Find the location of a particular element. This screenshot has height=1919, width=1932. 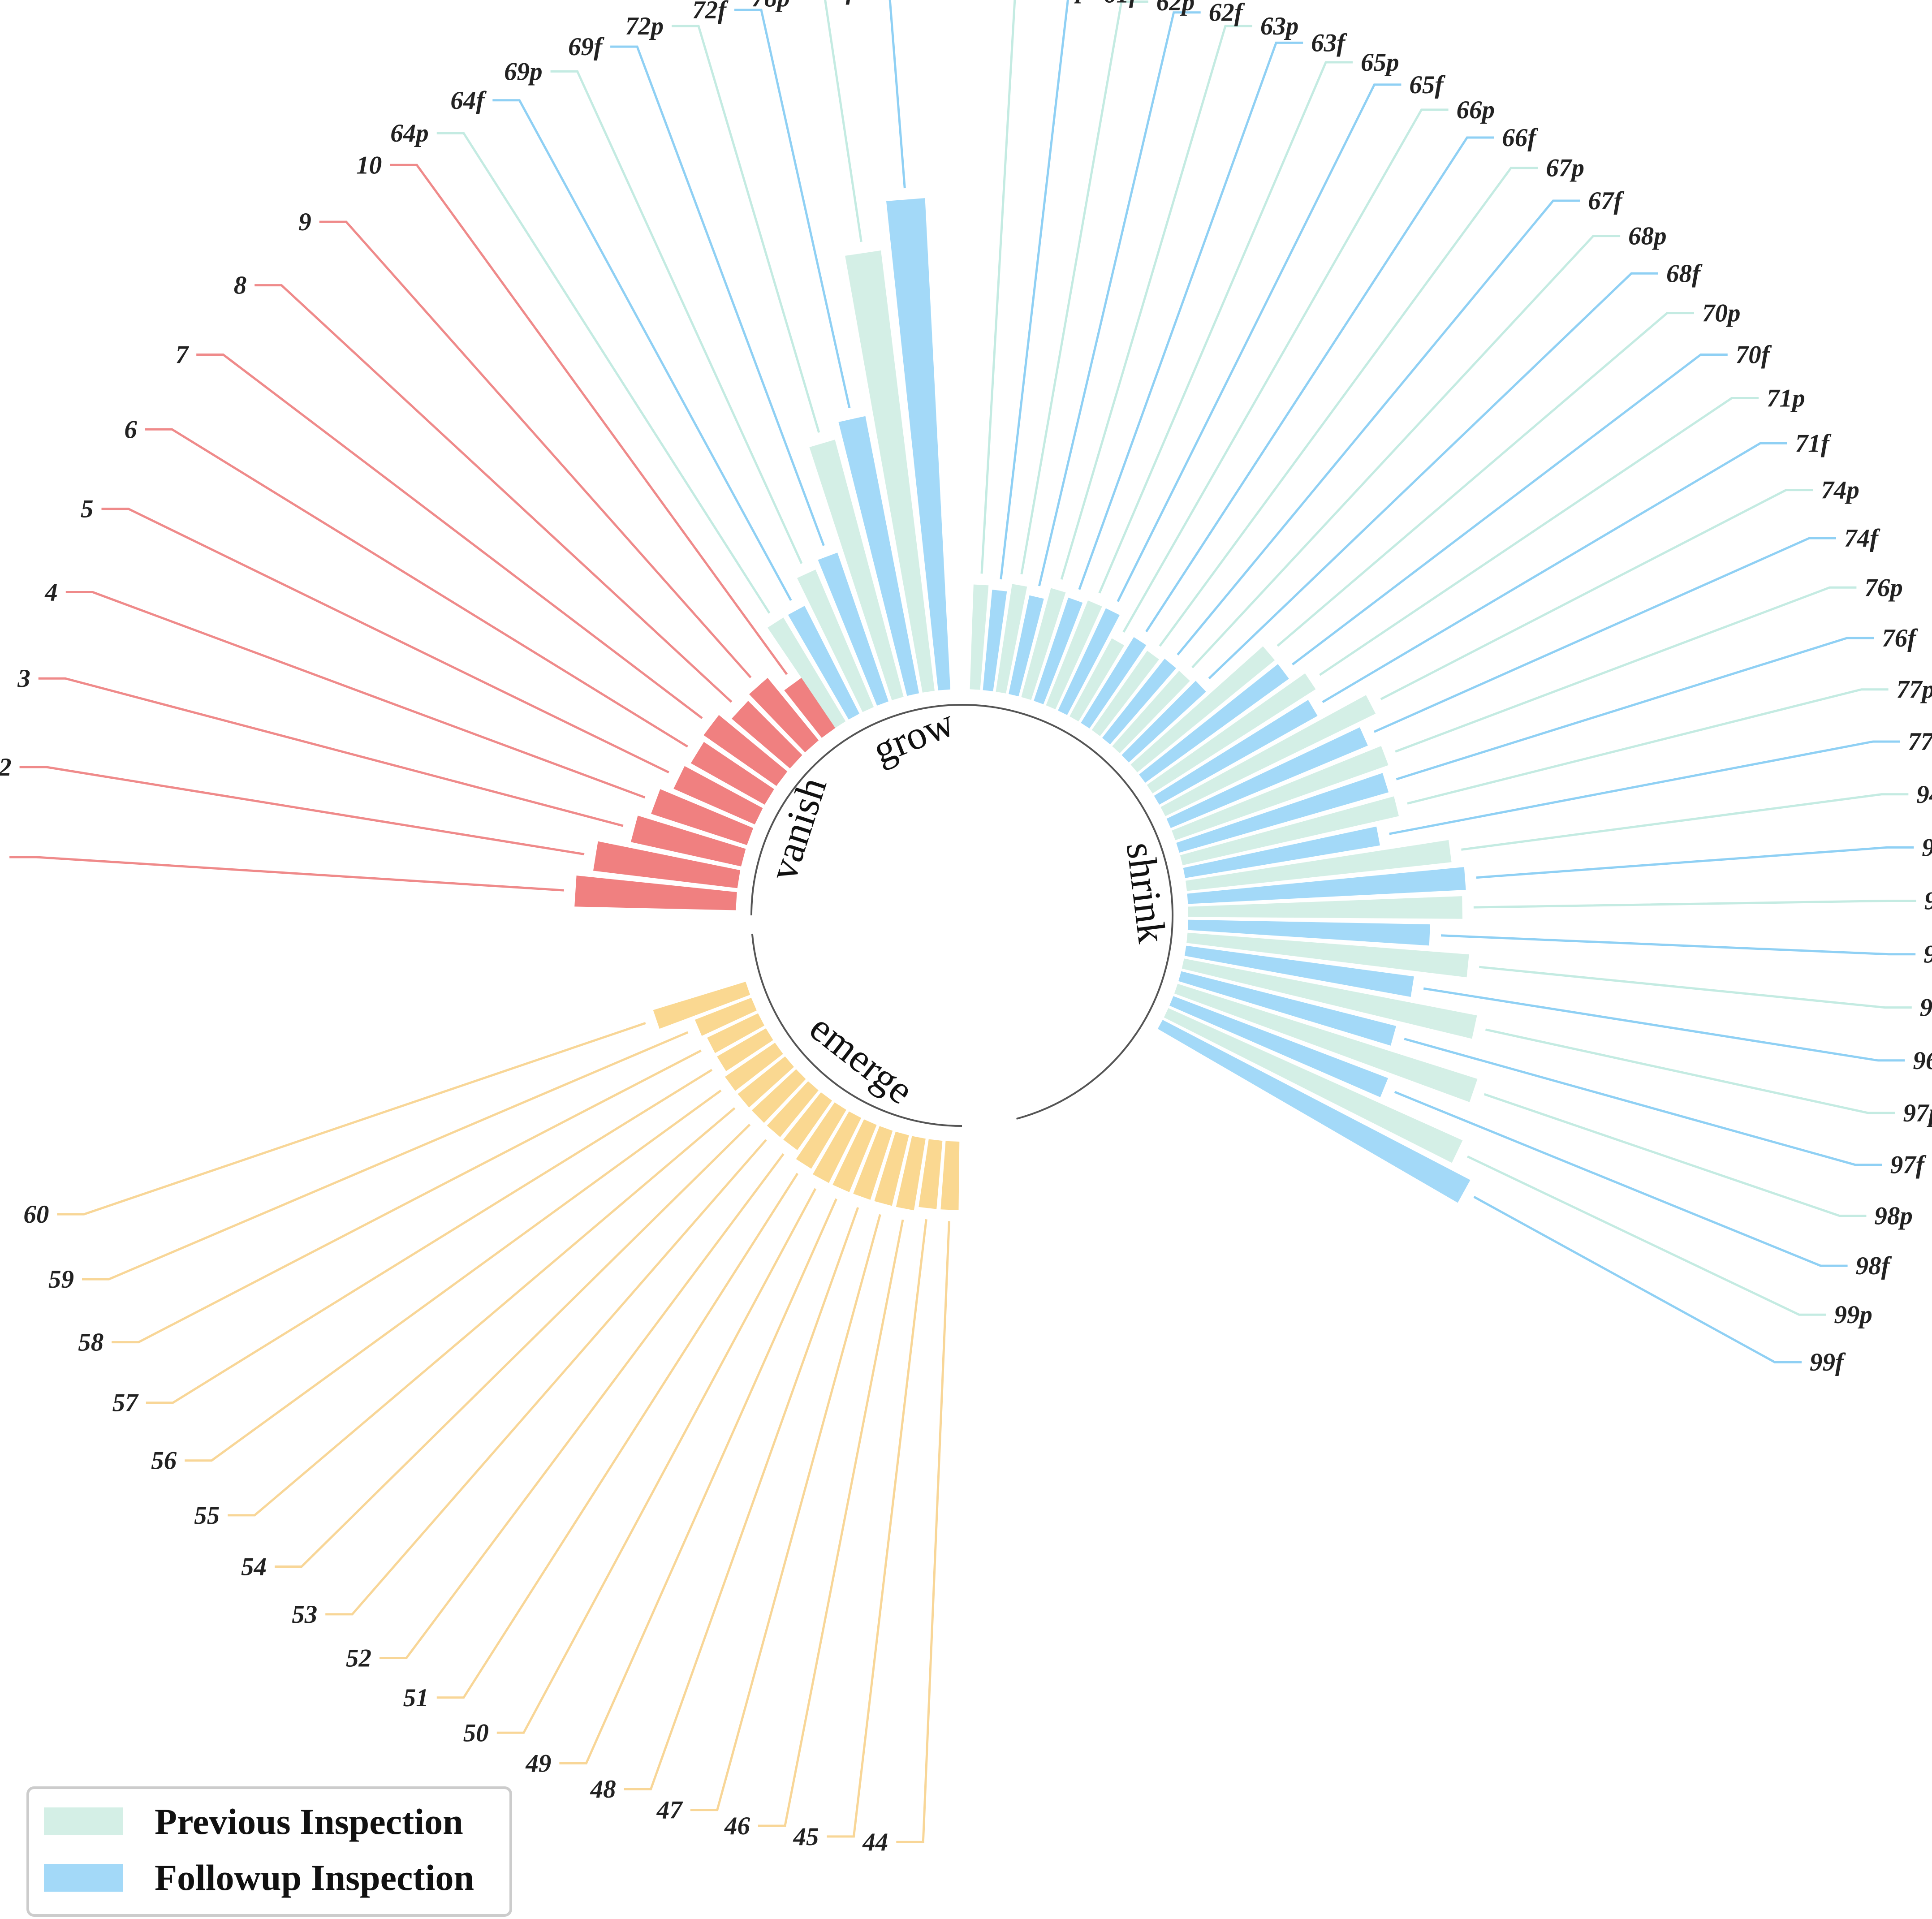

bar-label-4: 4 is located at coordinates (51, 592).